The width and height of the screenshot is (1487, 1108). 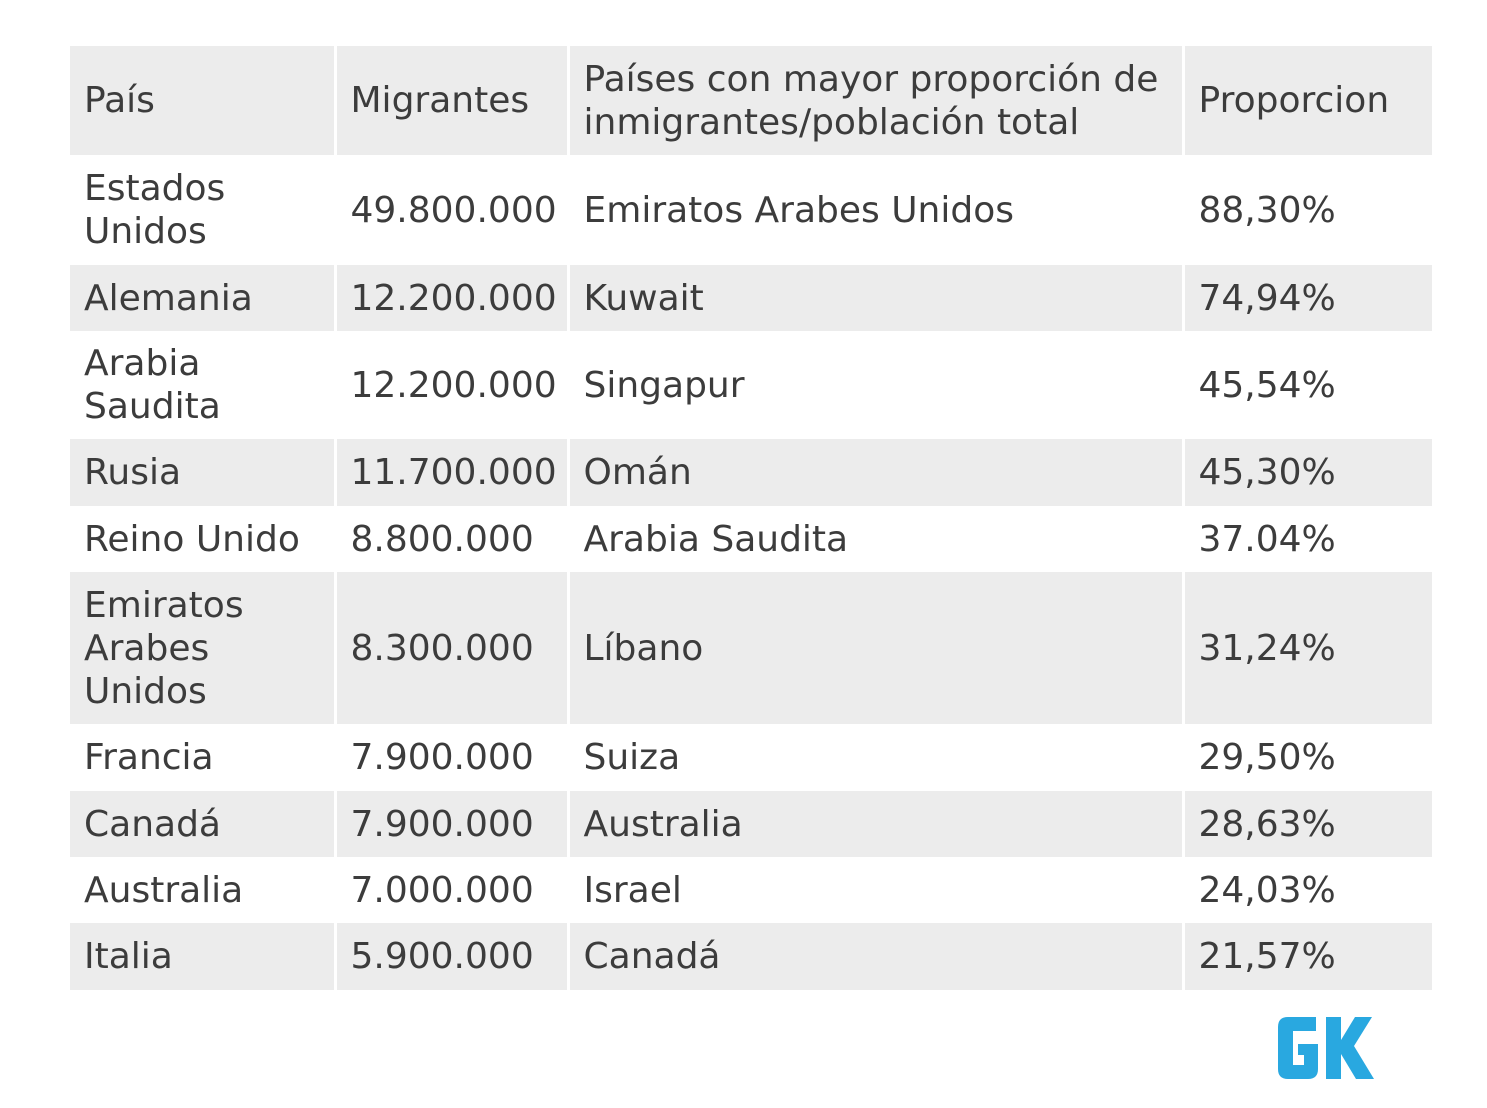 I want to click on cell-migrantes: 7.000.000, so click(x=452, y=890).